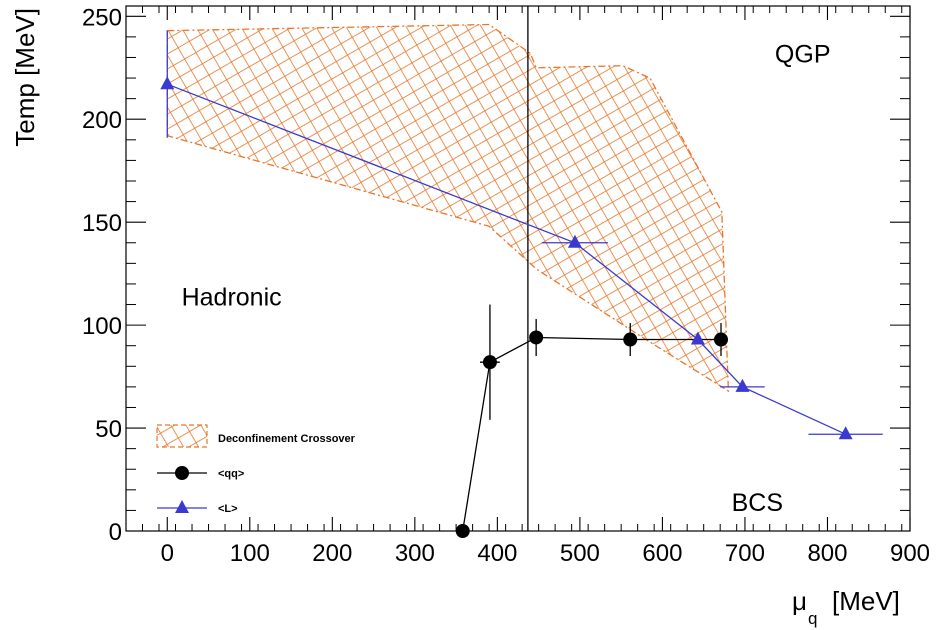  I want to click on region-label-qgp: QGP, so click(803, 54).